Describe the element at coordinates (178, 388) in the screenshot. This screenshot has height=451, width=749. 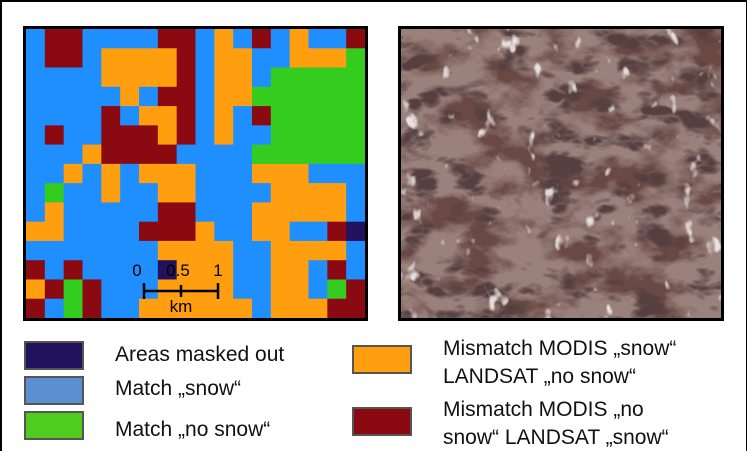
I see `legend-label-match-snow: Match „snow“` at that location.